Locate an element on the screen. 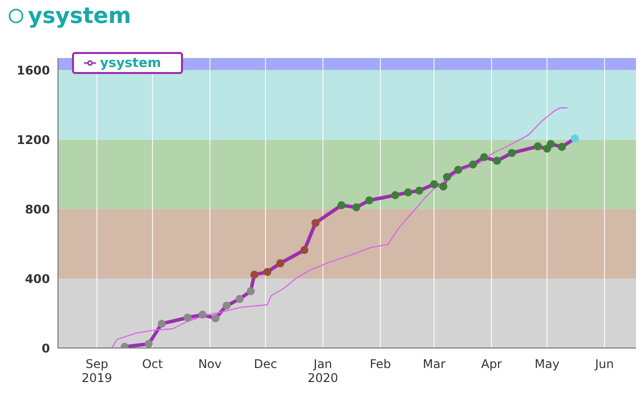 Image resolution: width=644 pixels, height=395 pixels. x-tick-label: Mar is located at coordinates (434, 364).